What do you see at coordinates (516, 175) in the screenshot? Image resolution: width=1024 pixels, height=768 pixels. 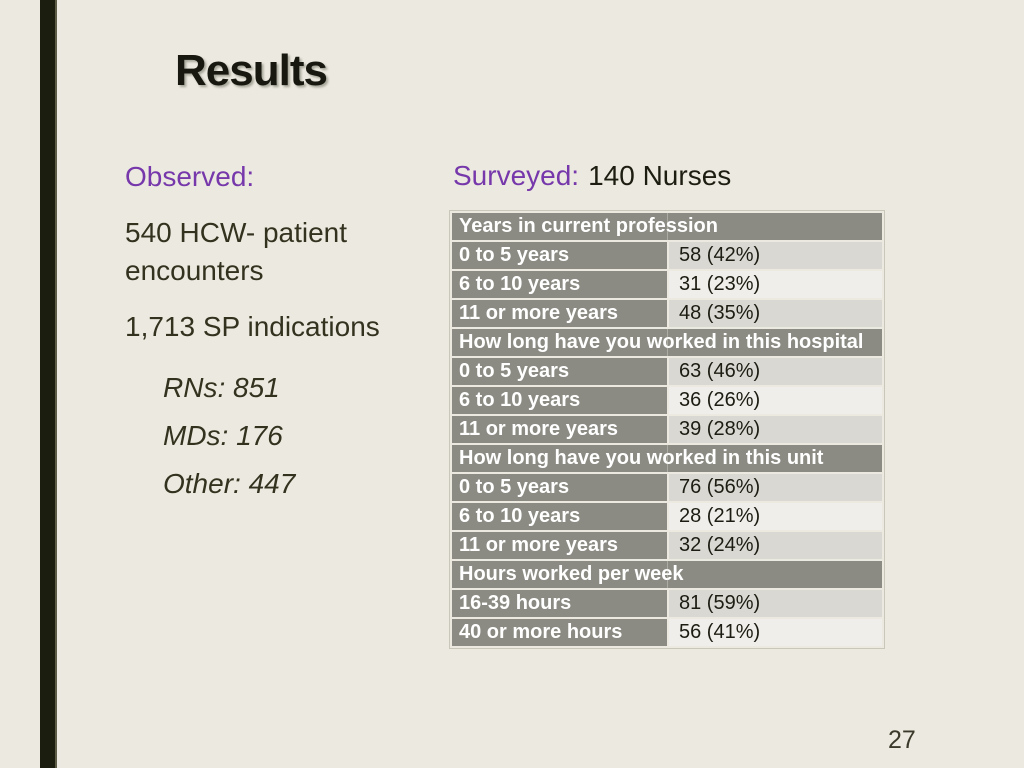 I see `surveyed-label: Surveyed:` at bounding box center [516, 175].